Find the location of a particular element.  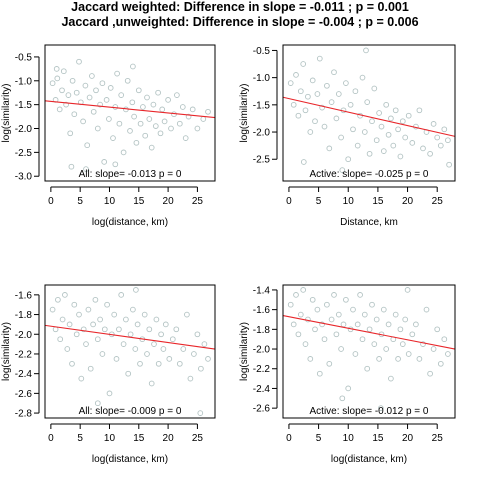

y-tick-label: -2.0 is located at coordinates (24, 129).